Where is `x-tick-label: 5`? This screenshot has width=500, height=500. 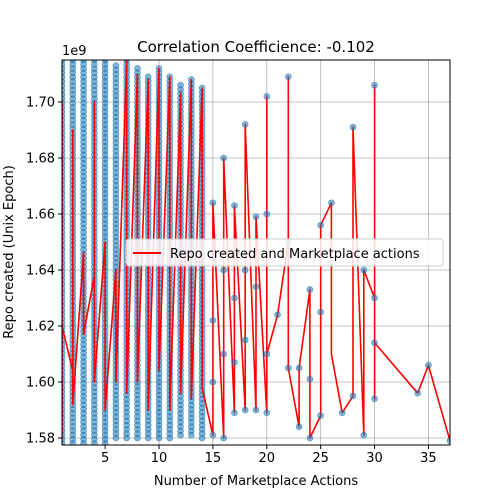 x-tick-label: 5 is located at coordinates (105, 458).